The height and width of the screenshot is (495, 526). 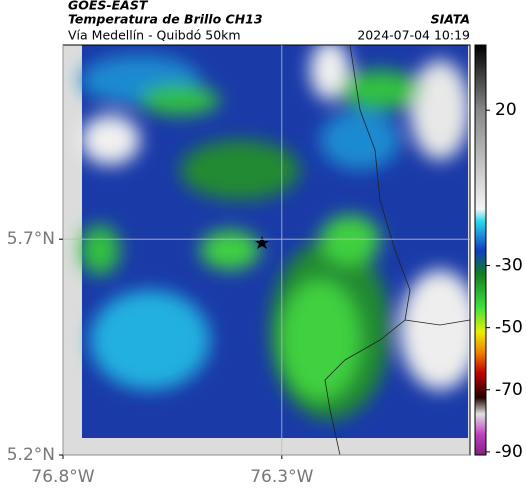 What do you see at coordinates (281, 477) in the screenshot?
I see `x-tick-label: 76.3°W` at bounding box center [281, 477].